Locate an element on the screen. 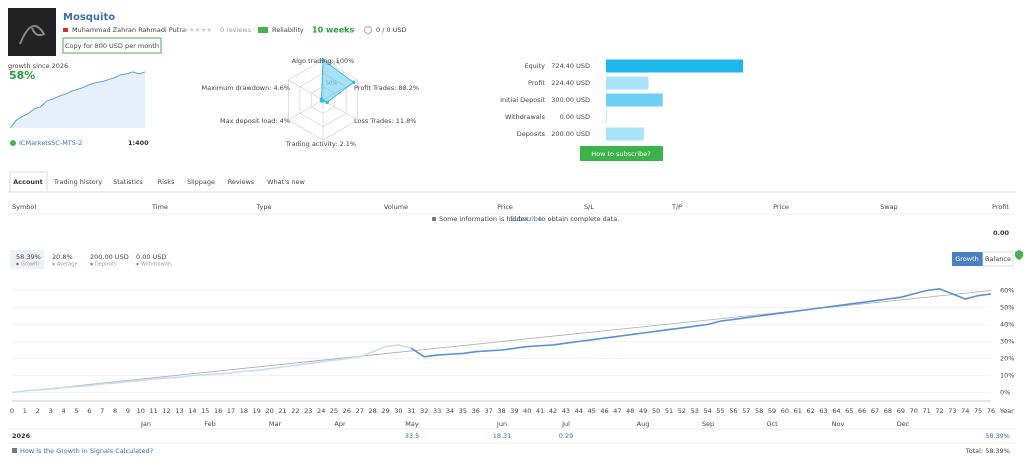 The height and width of the screenshot is (464, 1024). tab: Risks is located at coordinates (166, 182).